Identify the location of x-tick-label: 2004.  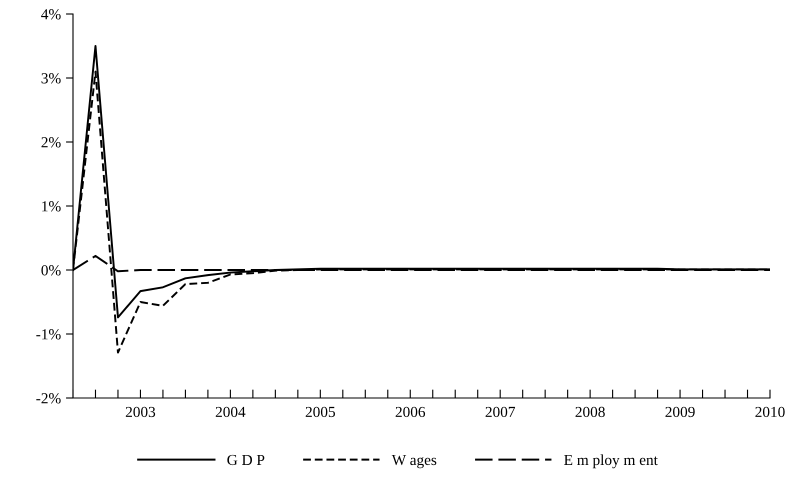
(231, 412).